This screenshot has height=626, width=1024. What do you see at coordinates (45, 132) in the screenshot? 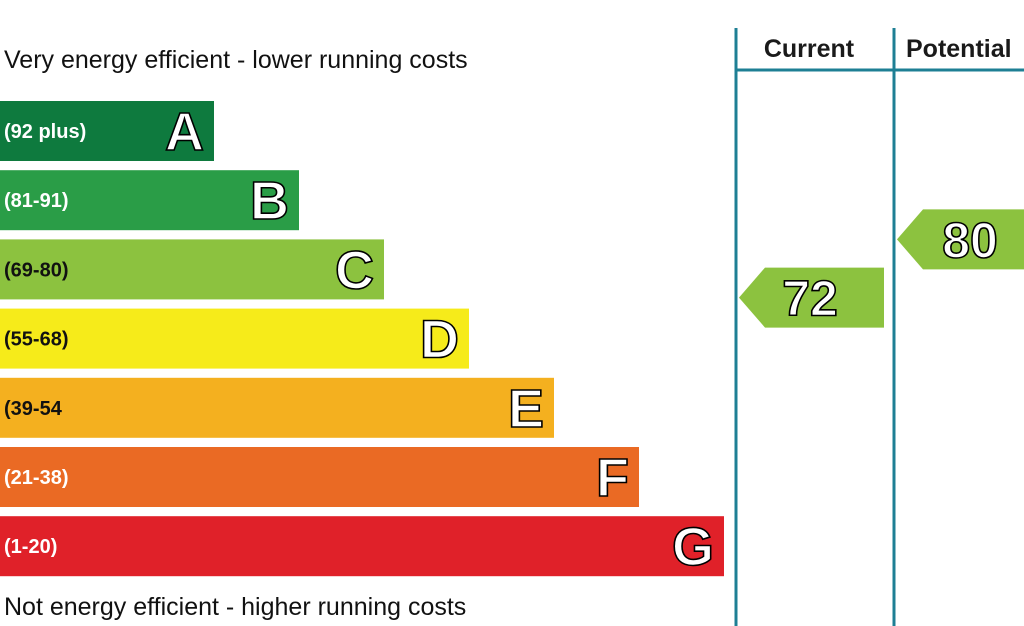
I see `band-a-range: (92 plus)` at bounding box center [45, 132].